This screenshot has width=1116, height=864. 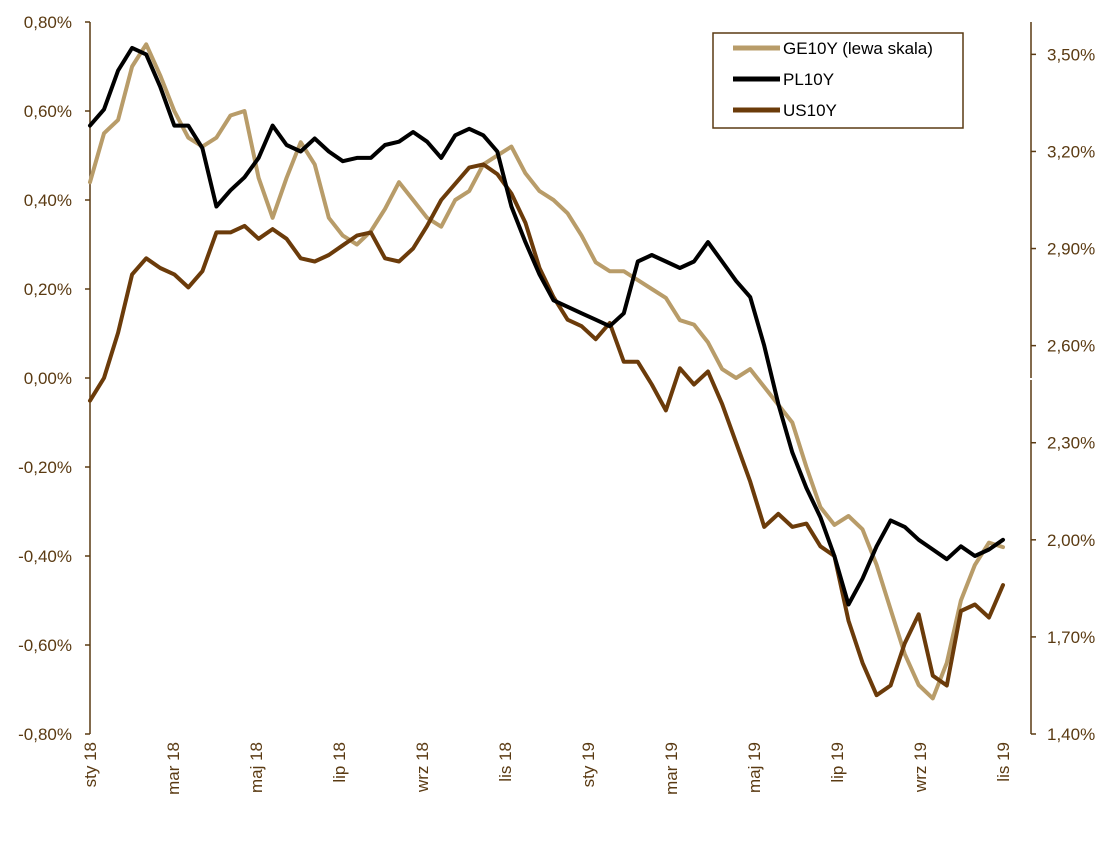 I want to click on left-y-tick-label: 0,80%, so click(x=48, y=22).